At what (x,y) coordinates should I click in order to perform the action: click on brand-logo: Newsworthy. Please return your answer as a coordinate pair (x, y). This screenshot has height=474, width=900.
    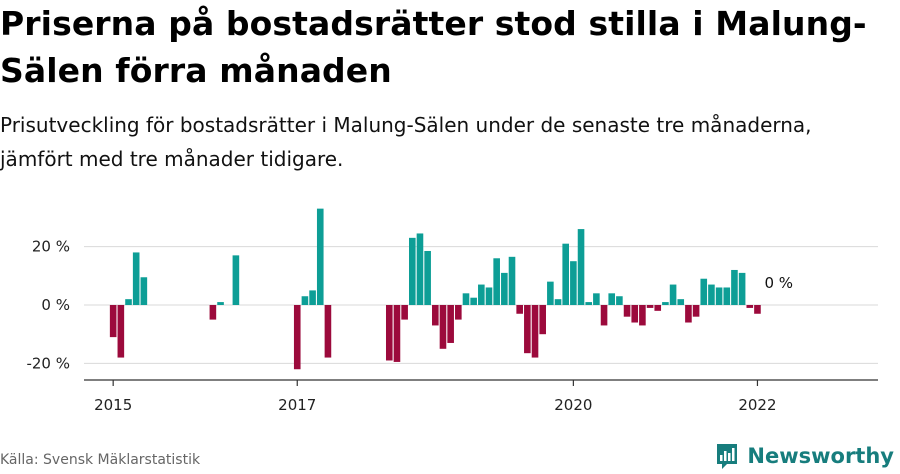
    Looking at the image, I should click on (804, 456).